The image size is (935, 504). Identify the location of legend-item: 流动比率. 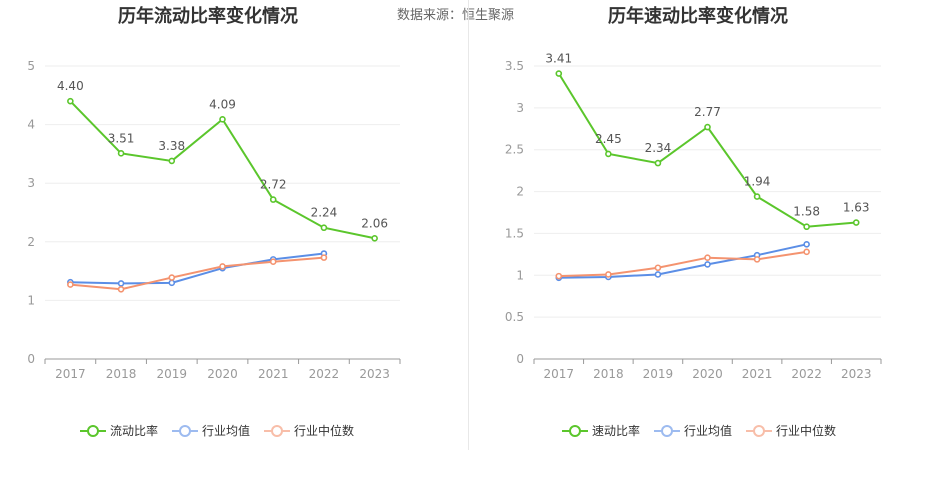
(119, 430).